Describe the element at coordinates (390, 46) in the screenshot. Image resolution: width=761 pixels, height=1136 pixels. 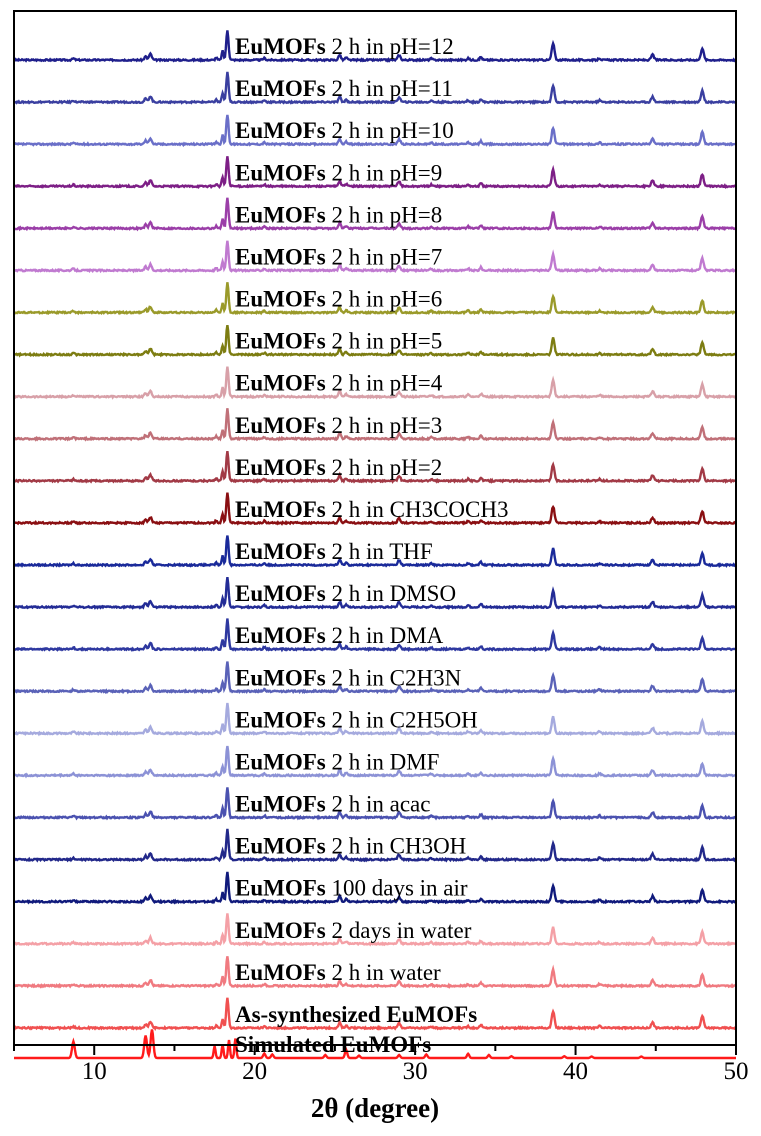
I see `series-label-rest: 2 h in pH=12` at that location.